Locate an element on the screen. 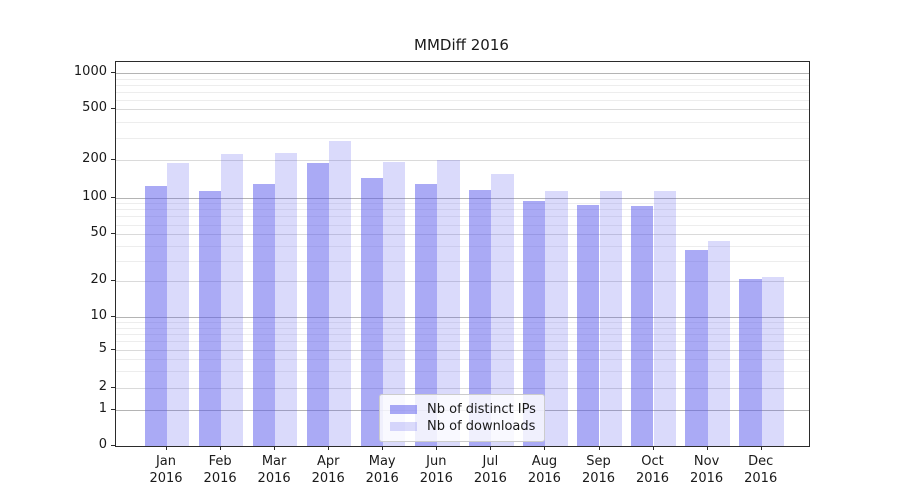 The image size is (900, 500). chart-title: MMDiff 2016 is located at coordinates (461, 45).